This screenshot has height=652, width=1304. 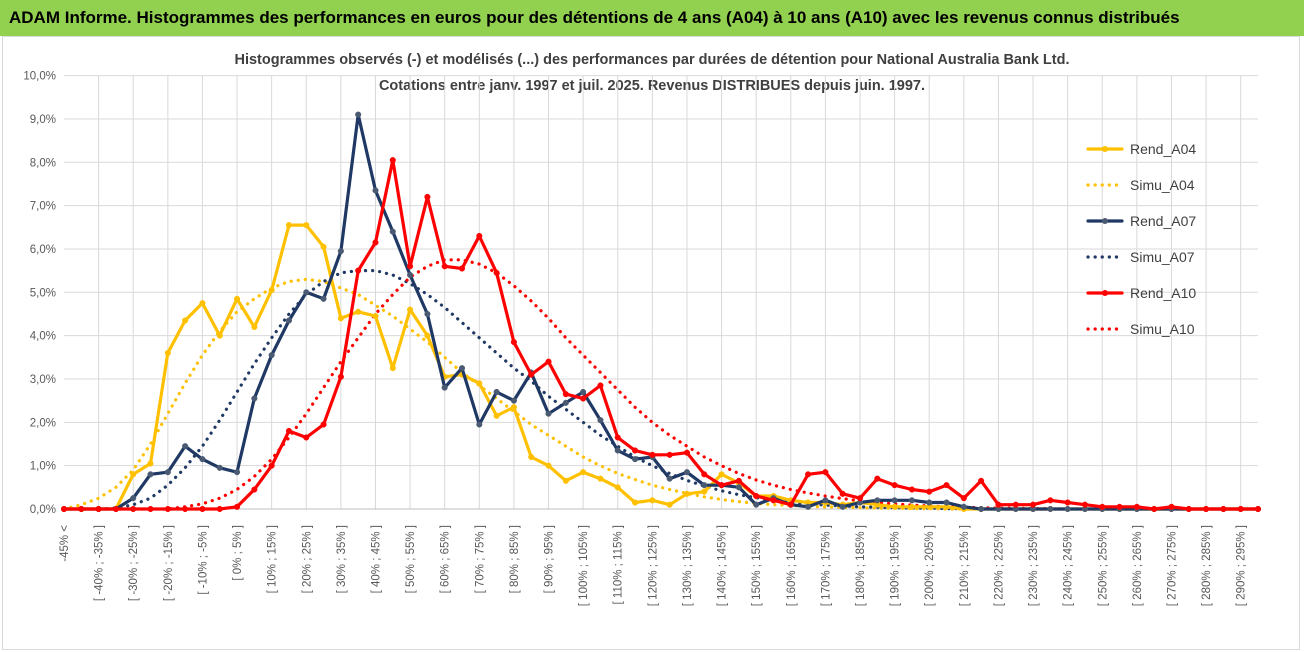 What do you see at coordinates (619, 564) in the screenshot?
I see `x-tick-label: [ 110% ; 115% ]` at bounding box center [619, 564].